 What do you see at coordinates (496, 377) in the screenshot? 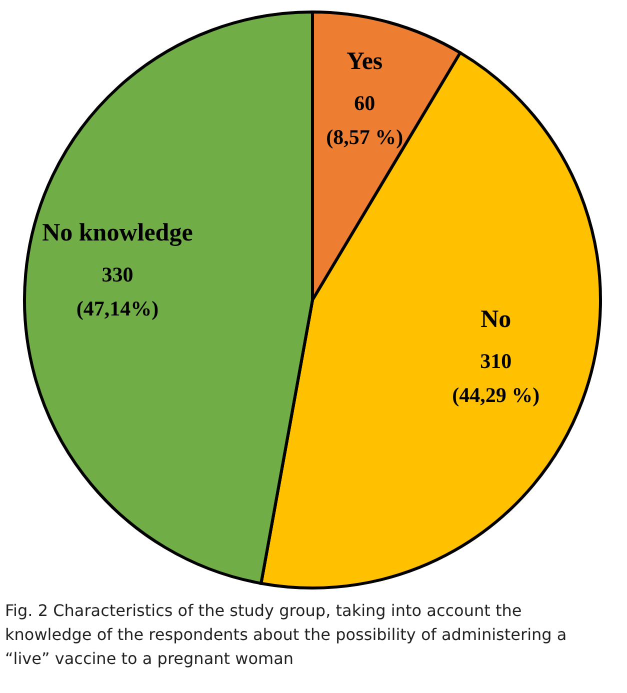
I see `data-label: 310 (44,29 %)` at bounding box center [496, 377].